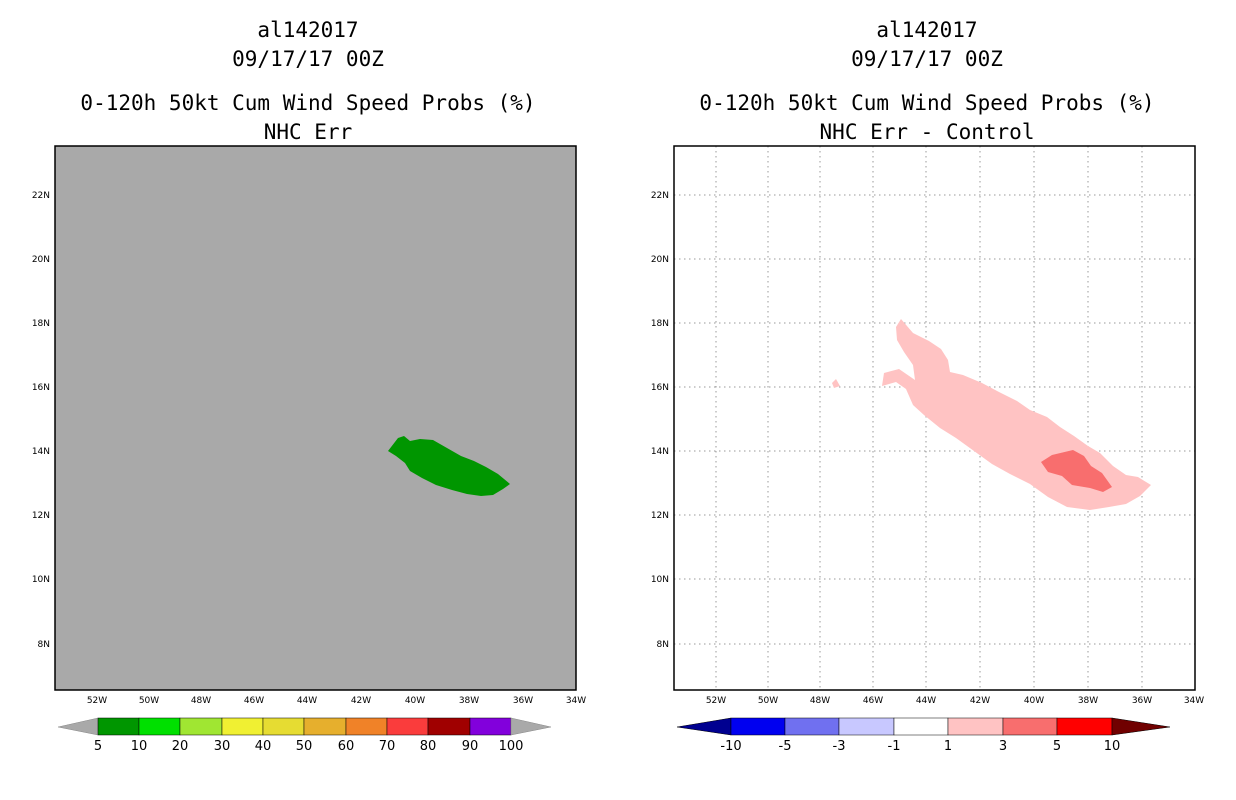 The width and height of the screenshot is (1236, 800). I want to click on right-lon-label: 46W, so click(873, 701).